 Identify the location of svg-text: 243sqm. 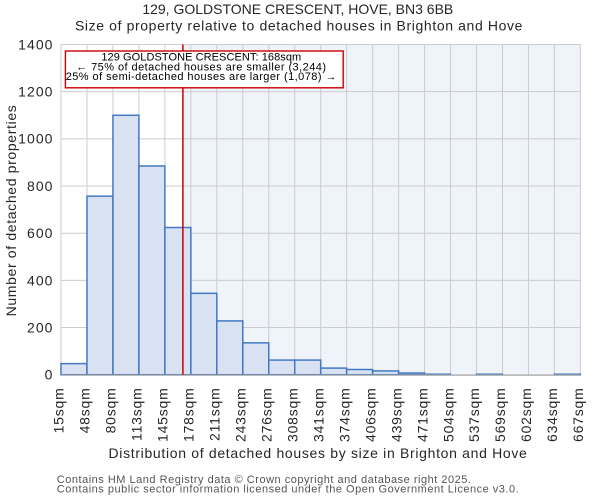
(240, 414).